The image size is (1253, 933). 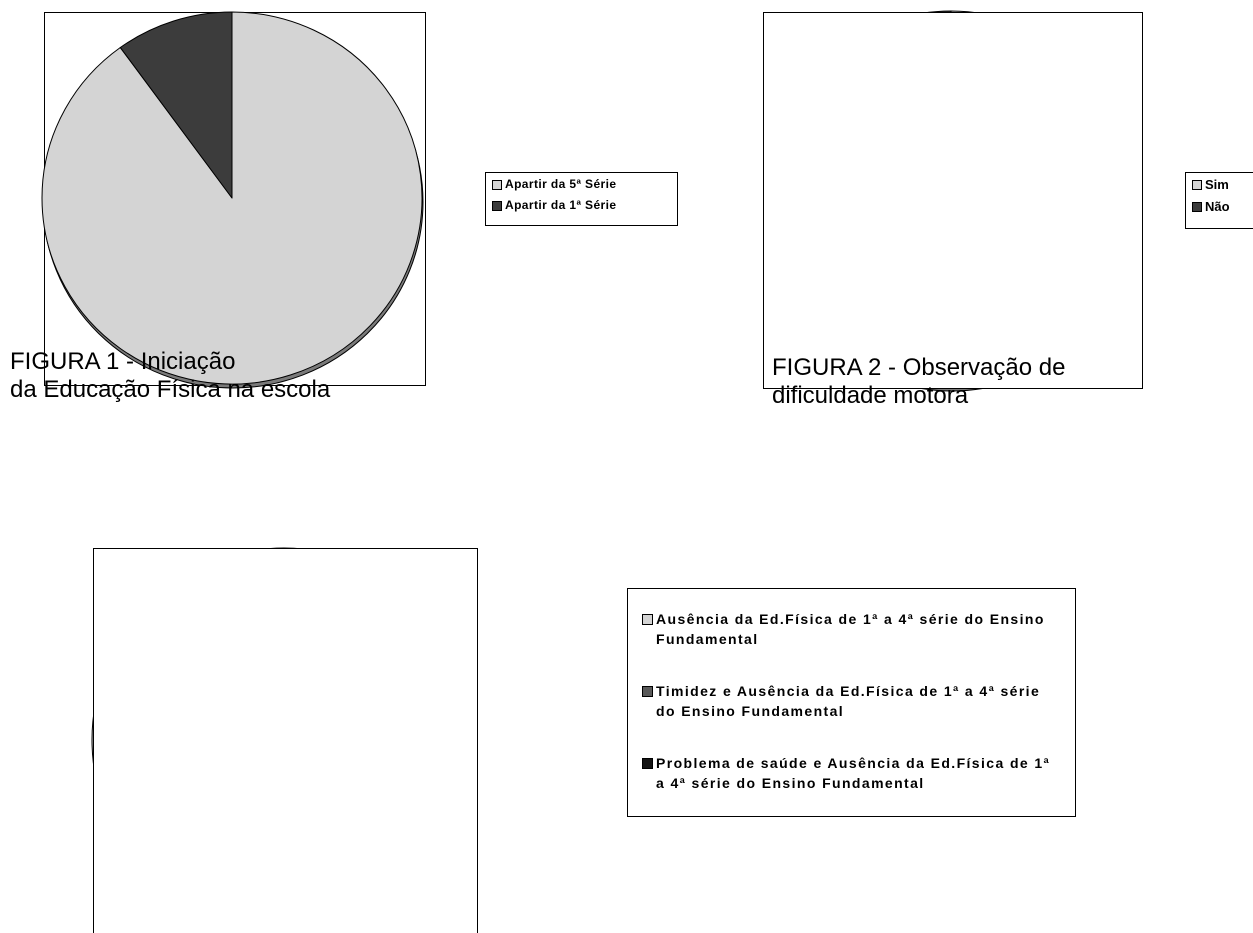 What do you see at coordinates (919, 367) in the screenshot?
I see `caption-2-line-1: FIGURA 2 - Observação de` at bounding box center [919, 367].